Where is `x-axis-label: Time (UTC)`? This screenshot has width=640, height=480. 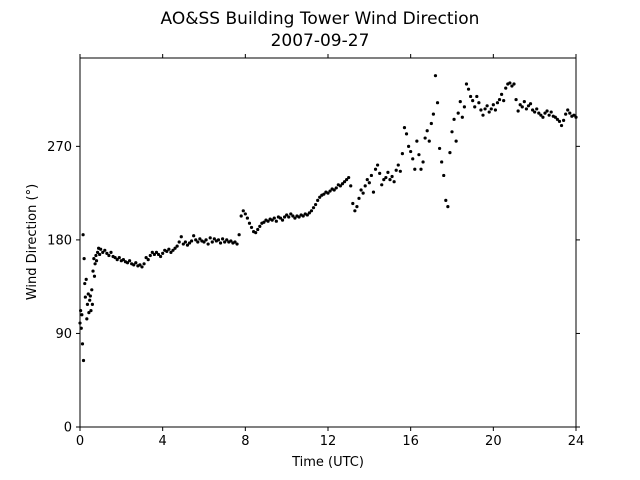
x-axis-label: Time (UTC) is located at coordinates (327, 462).